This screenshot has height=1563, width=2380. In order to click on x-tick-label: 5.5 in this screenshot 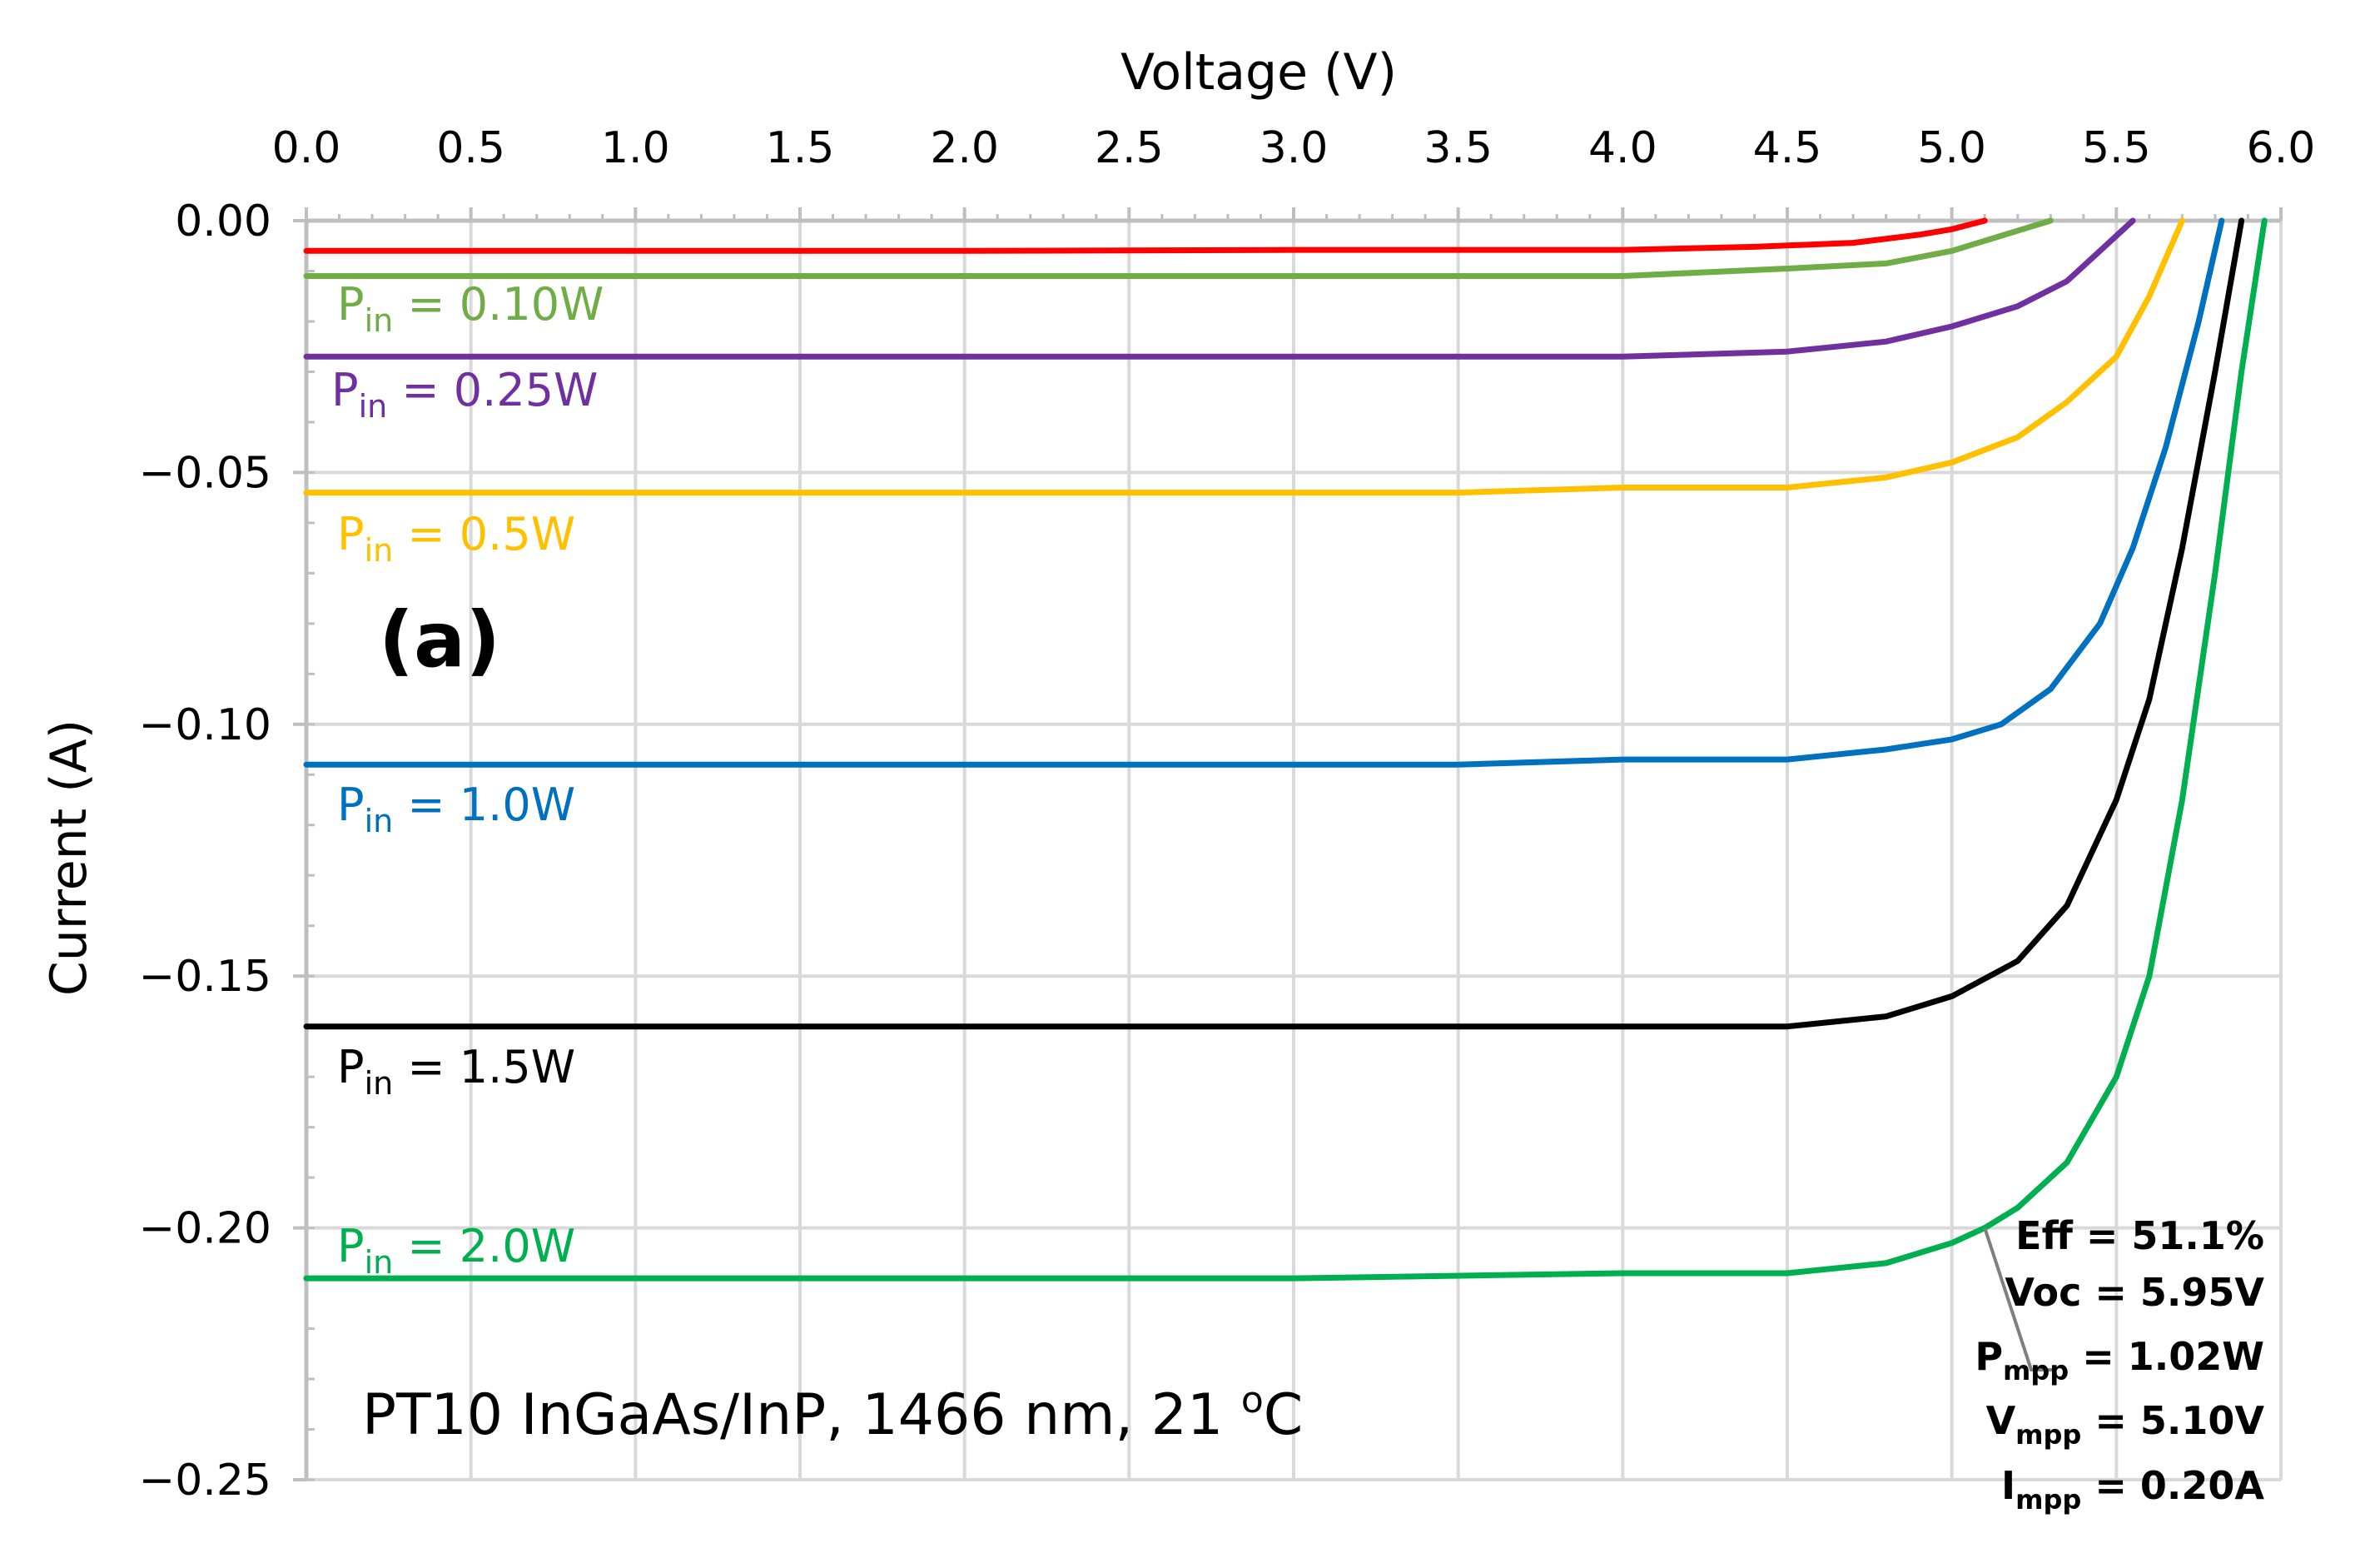, I will do `click(2116, 148)`.